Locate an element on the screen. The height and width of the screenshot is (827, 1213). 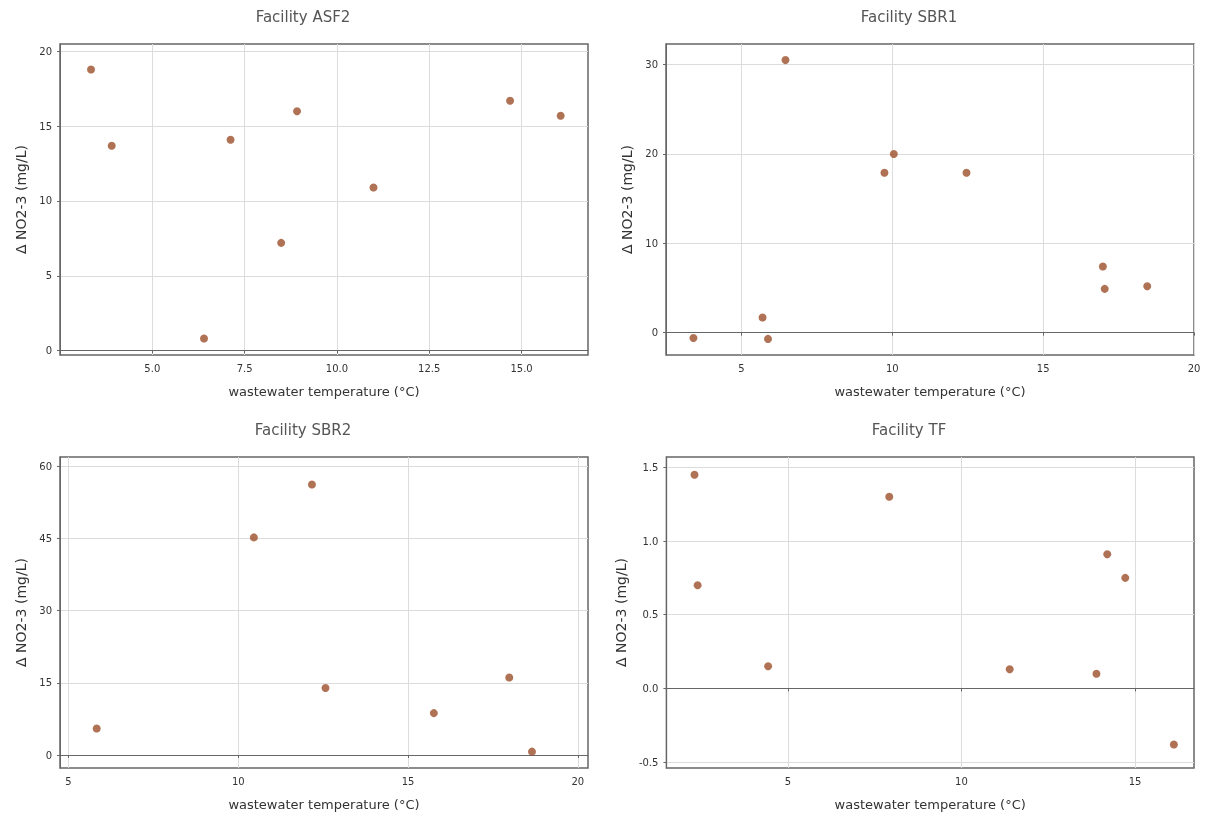
y-tick-label: 1.0 is located at coordinates (650, 541).